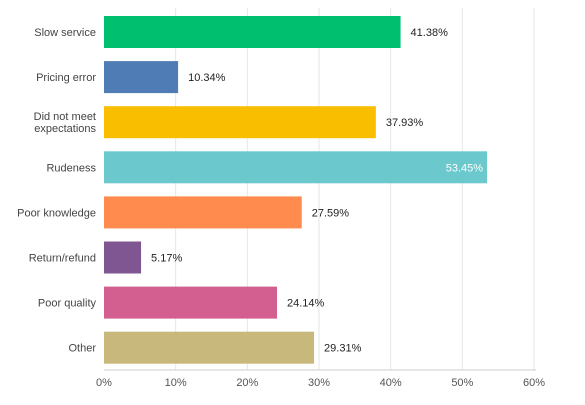 The image size is (585, 405). Describe the element at coordinates (534, 383) in the screenshot. I see `x-tick-label: 60%` at that location.